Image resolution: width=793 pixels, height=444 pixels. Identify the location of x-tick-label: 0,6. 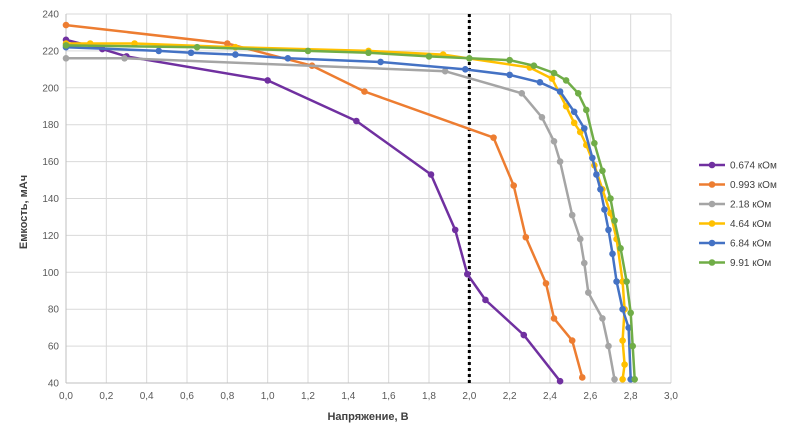
(187, 396).